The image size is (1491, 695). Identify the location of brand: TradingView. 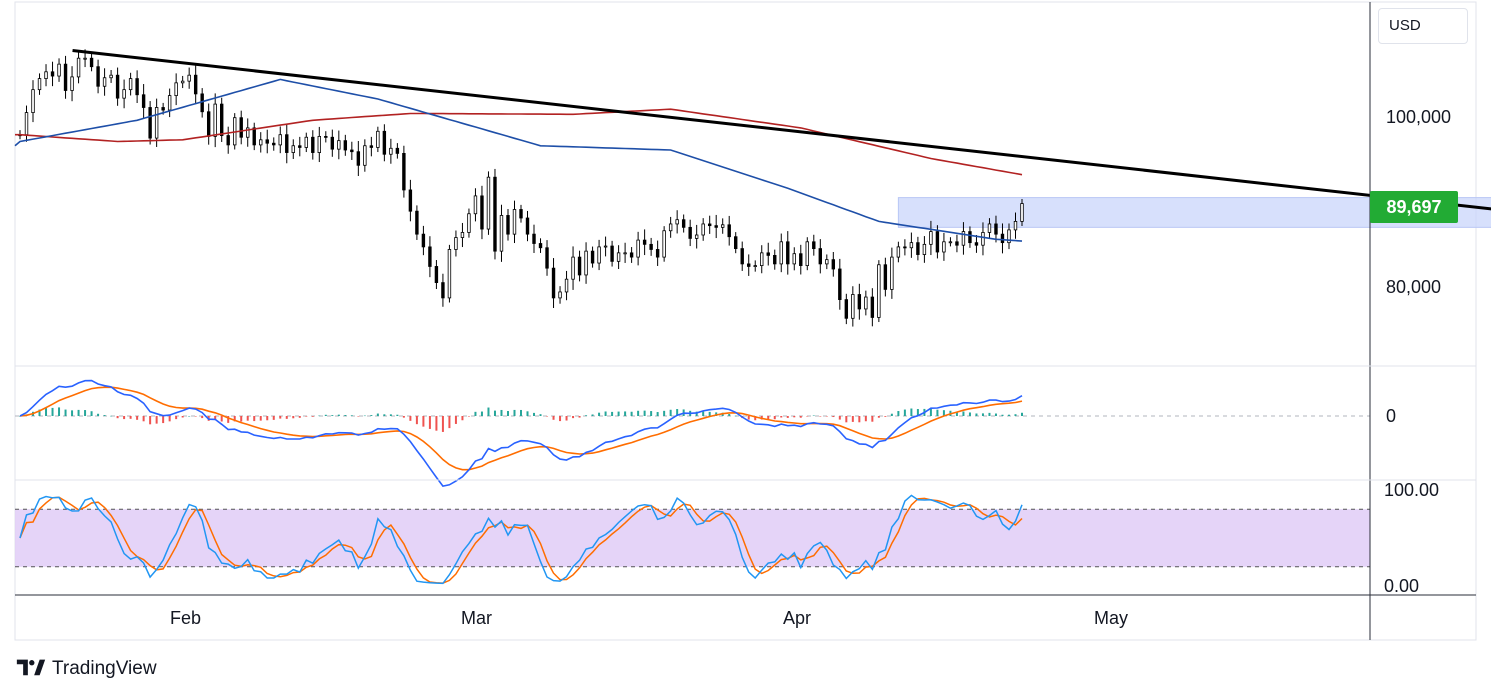
(86, 669).